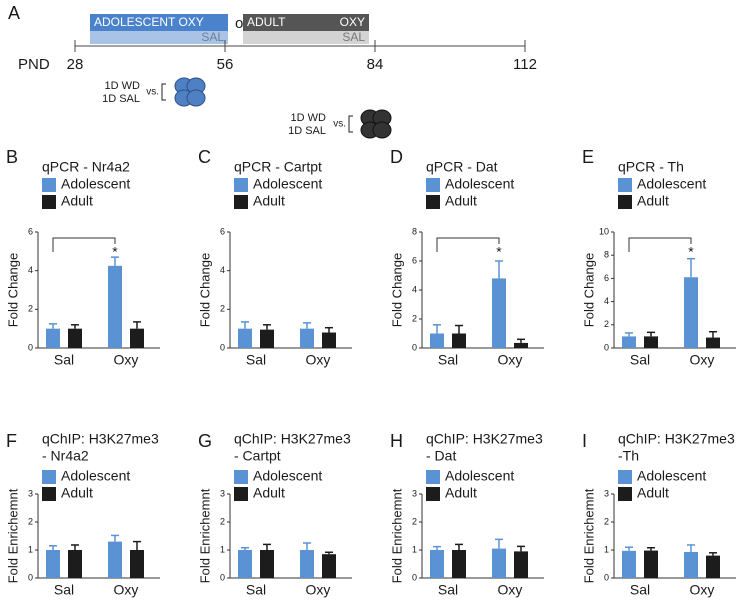  I want to click on panel-letter: D, so click(396, 157).